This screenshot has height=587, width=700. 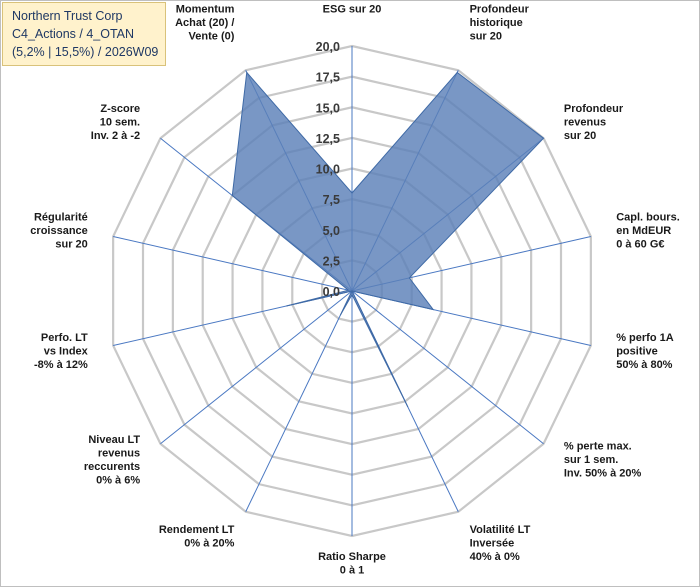 I want to click on category-label-0: NoteESG sur 20, so click(x=352, y=8).